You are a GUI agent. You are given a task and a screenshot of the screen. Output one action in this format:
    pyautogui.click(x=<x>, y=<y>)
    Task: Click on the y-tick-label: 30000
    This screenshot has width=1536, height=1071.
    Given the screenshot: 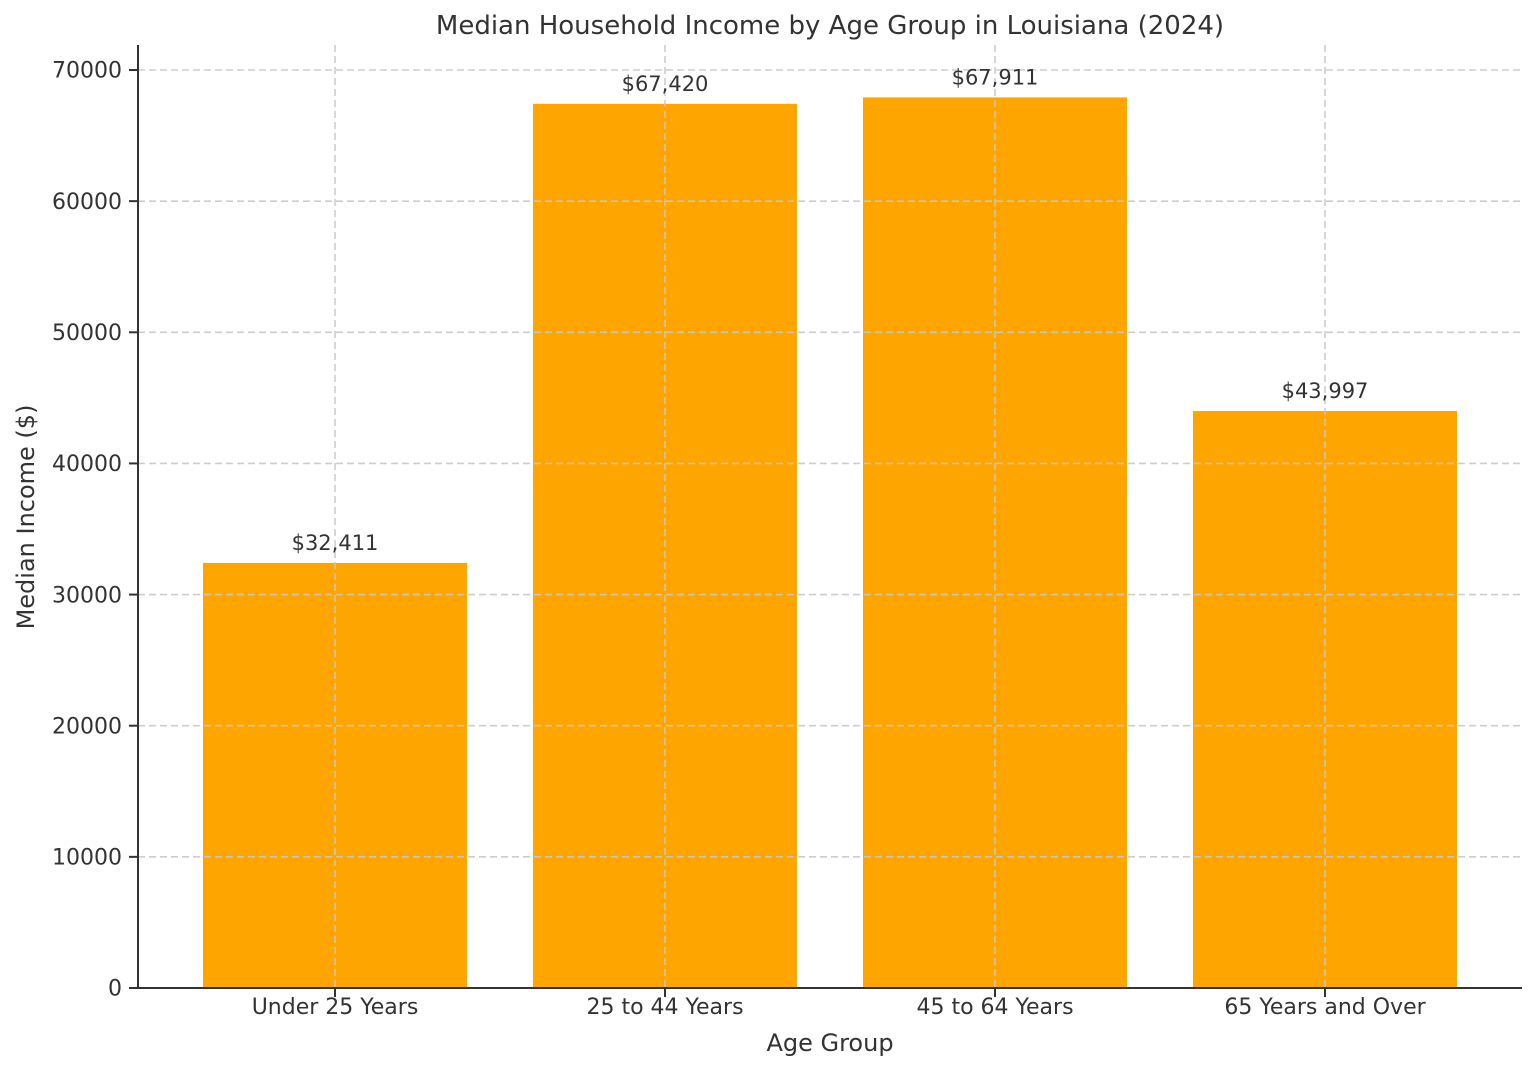 What is the action you would take?
    pyautogui.click(x=87, y=595)
    